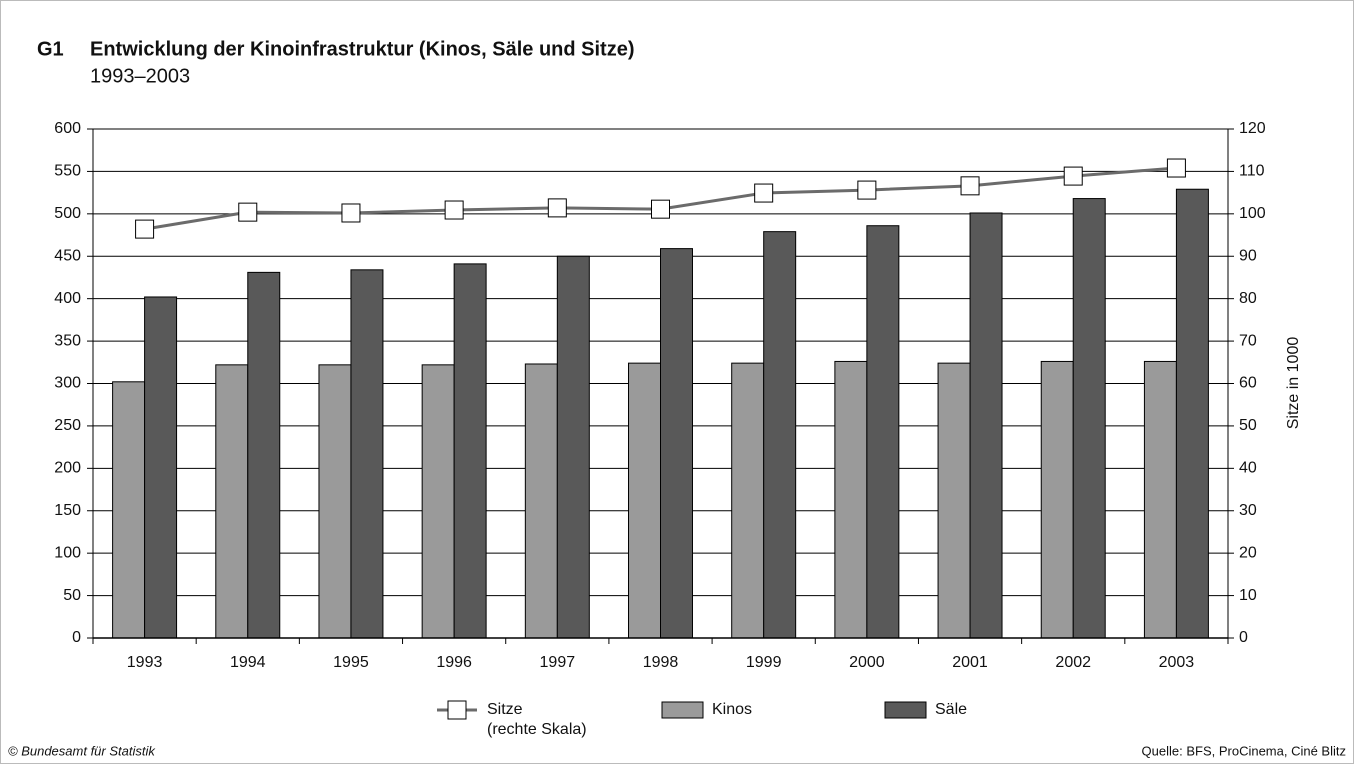 This screenshot has width=1354, height=764. Describe the element at coordinates (1248, 383) in the screenshot. I see `y2-tick-label: 60` at that location.